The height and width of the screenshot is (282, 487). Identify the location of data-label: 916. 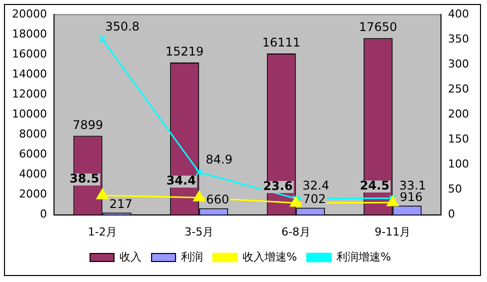
(411, 197).